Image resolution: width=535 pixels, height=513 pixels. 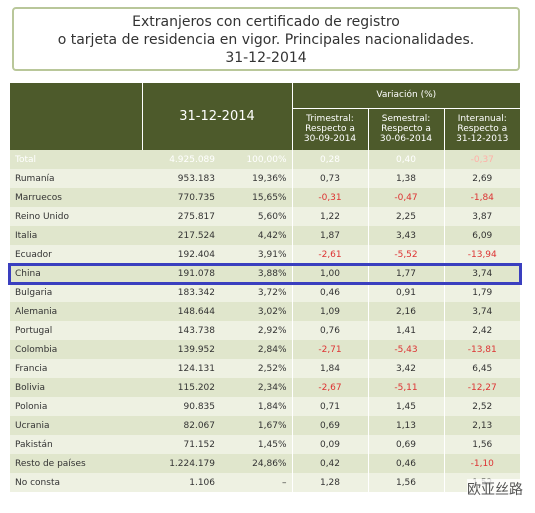 What do you see at coordinates (482, 197) in the screenshot?
I see `cell: -1,84` at bounding box center [482, 197].